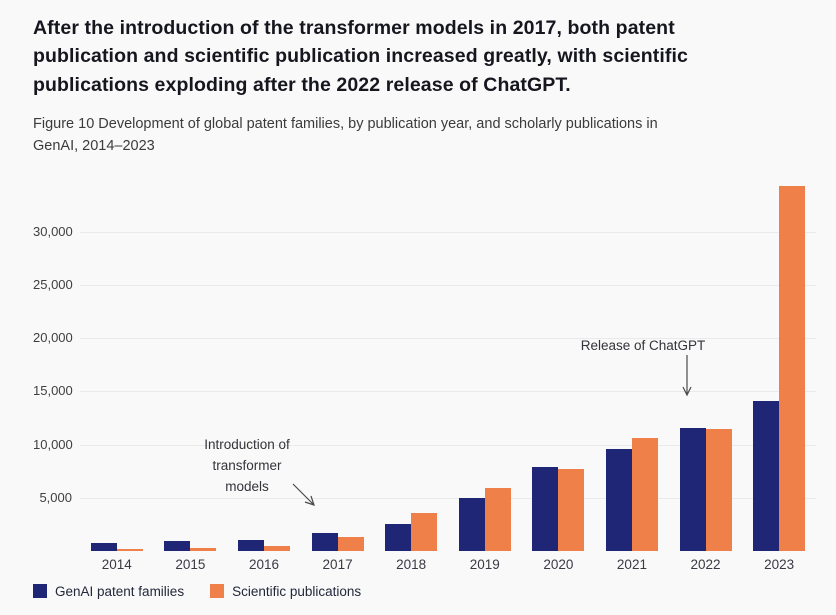 Image resolution: width=836 pixels, height=615 pixels. What do you see at coordinates (129, 549) in the screenshot?
I see `bar-2014-publications` at bounding box center [129, 549].